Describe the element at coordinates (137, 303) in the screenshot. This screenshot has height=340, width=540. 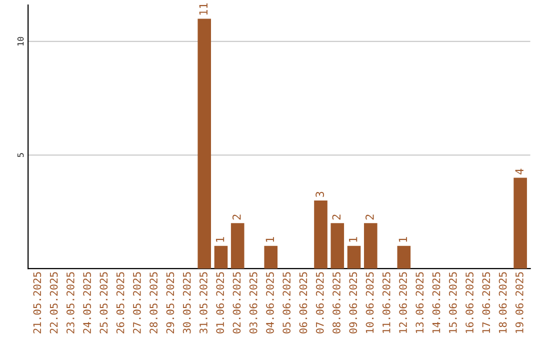
I see `x-tick-label: 27.05.2025` at that location.